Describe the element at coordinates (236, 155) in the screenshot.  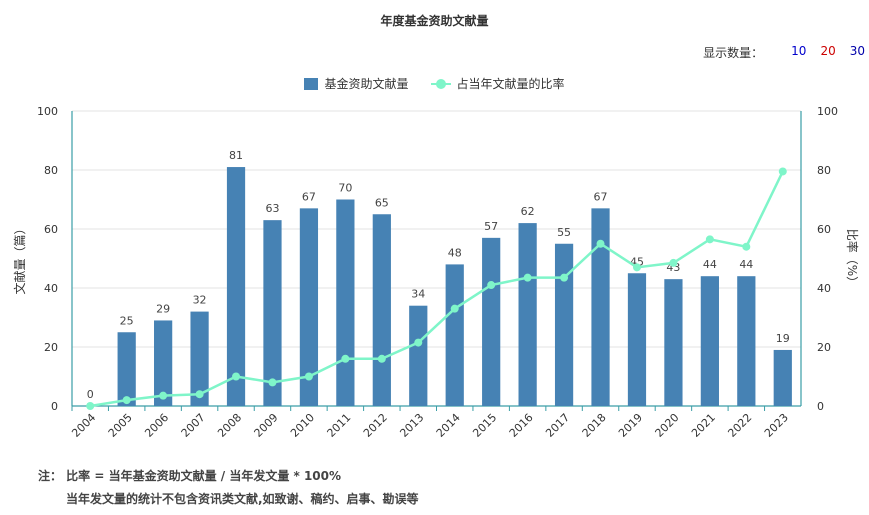
I see `bar-value-label: 81` at that location.